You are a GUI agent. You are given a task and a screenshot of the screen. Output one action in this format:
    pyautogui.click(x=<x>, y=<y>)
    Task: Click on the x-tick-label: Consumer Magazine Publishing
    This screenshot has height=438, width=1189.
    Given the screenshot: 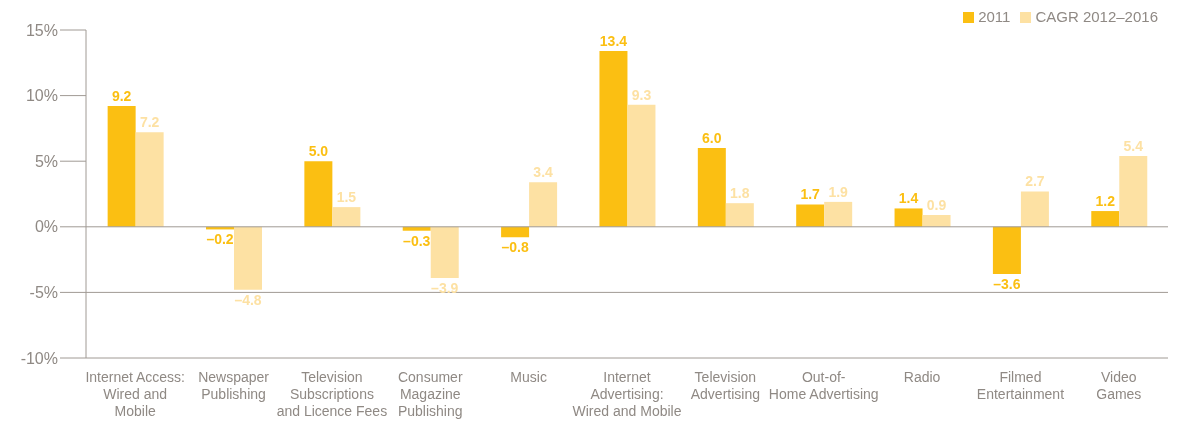 What is the action you would take?
    pyautogui.click(x=430, y=394)
    